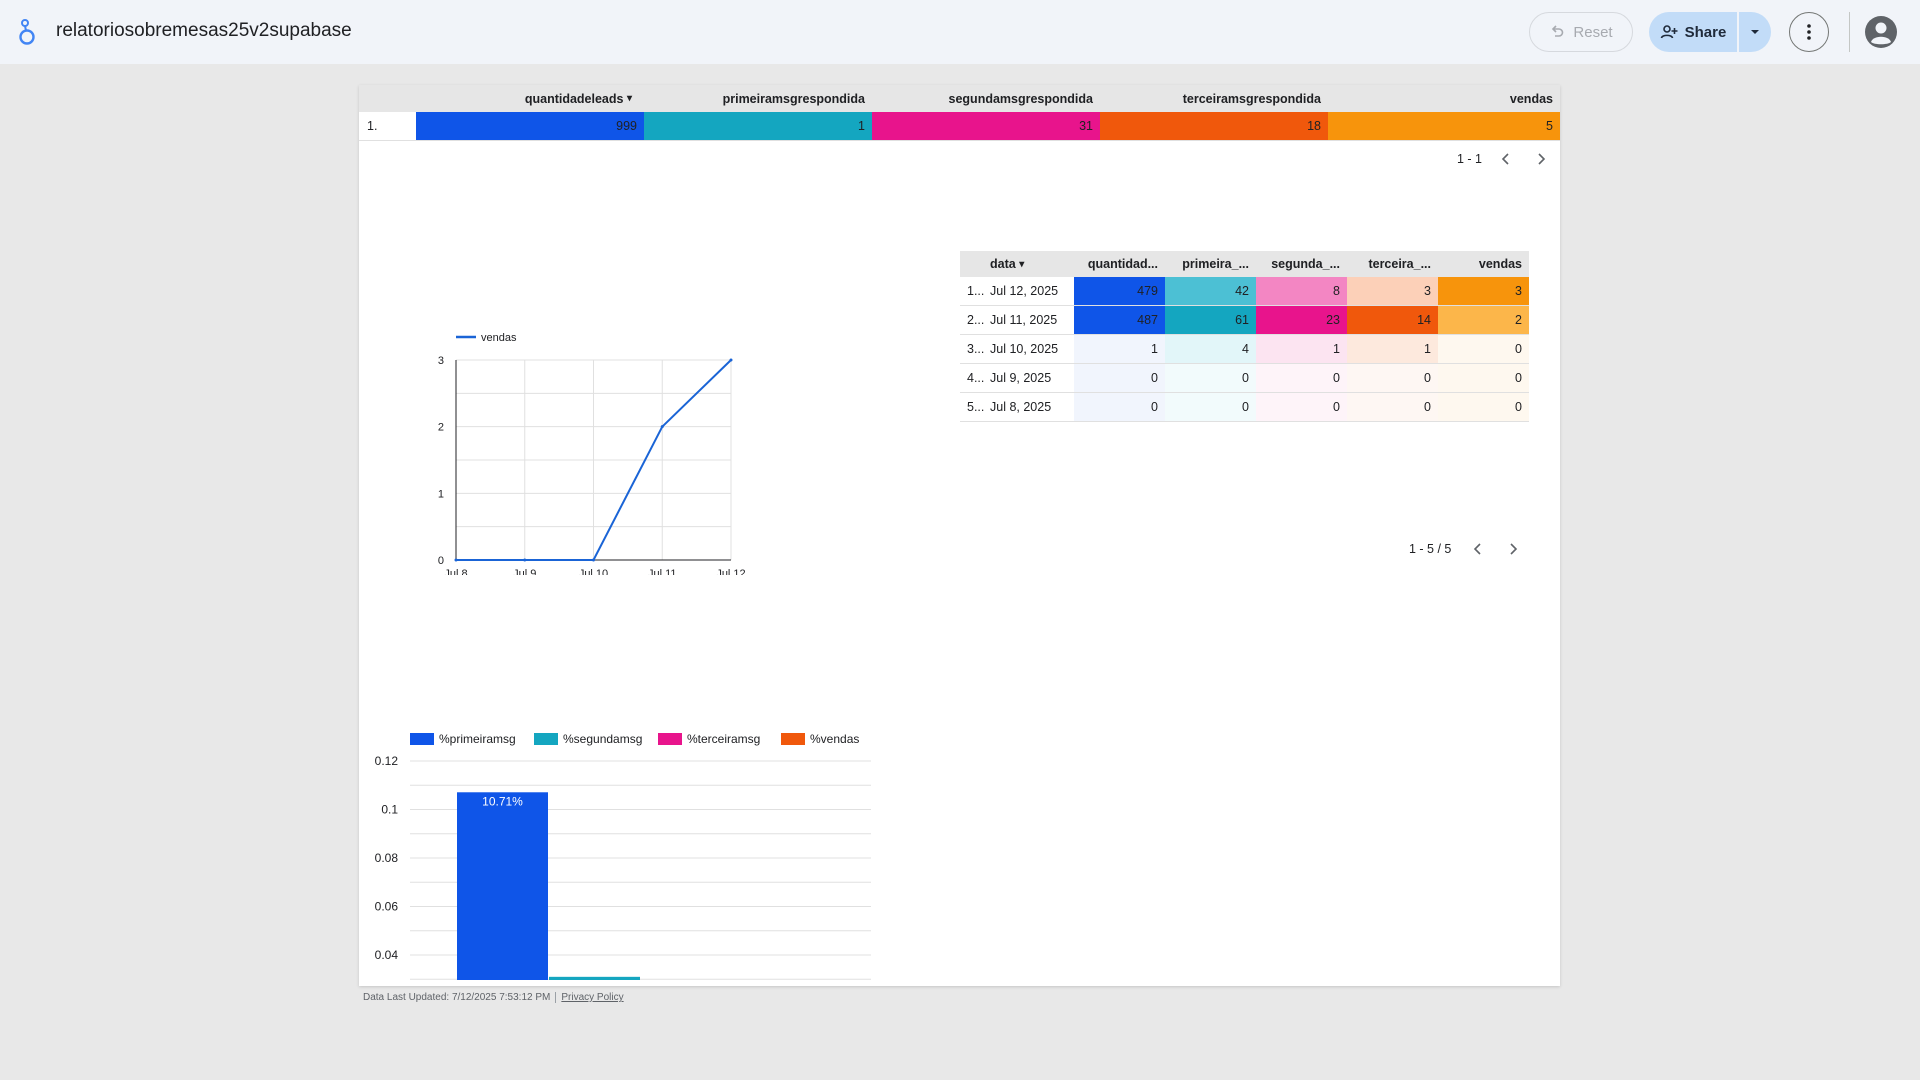 The image size is (1920, 1080). Describe the element at coordinates (457, 997) in the screenshot. I see `data-last-updated: Data Last Updated: 7/12/2025 7:53:12 PM` at that location.